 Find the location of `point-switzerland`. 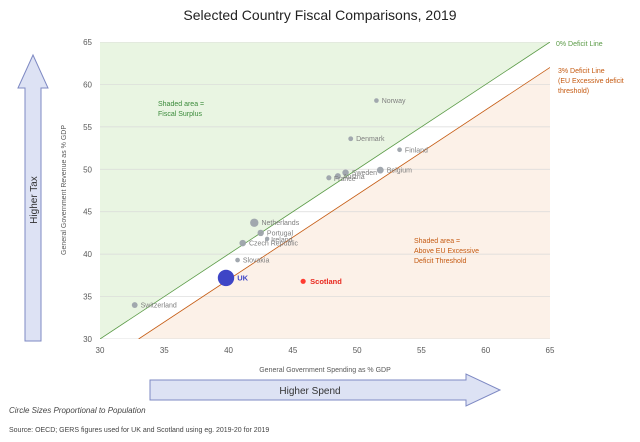

point-switzerland is located at coordinates (134, 305).